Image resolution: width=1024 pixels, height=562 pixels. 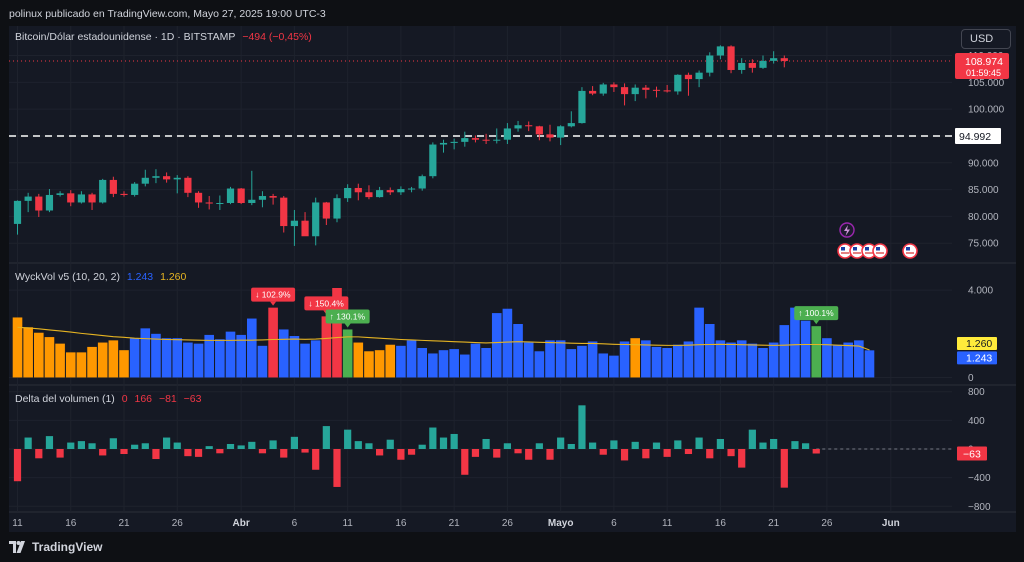 I want to click on tradingview-logo: TradingView, so click(x=55, y=547).